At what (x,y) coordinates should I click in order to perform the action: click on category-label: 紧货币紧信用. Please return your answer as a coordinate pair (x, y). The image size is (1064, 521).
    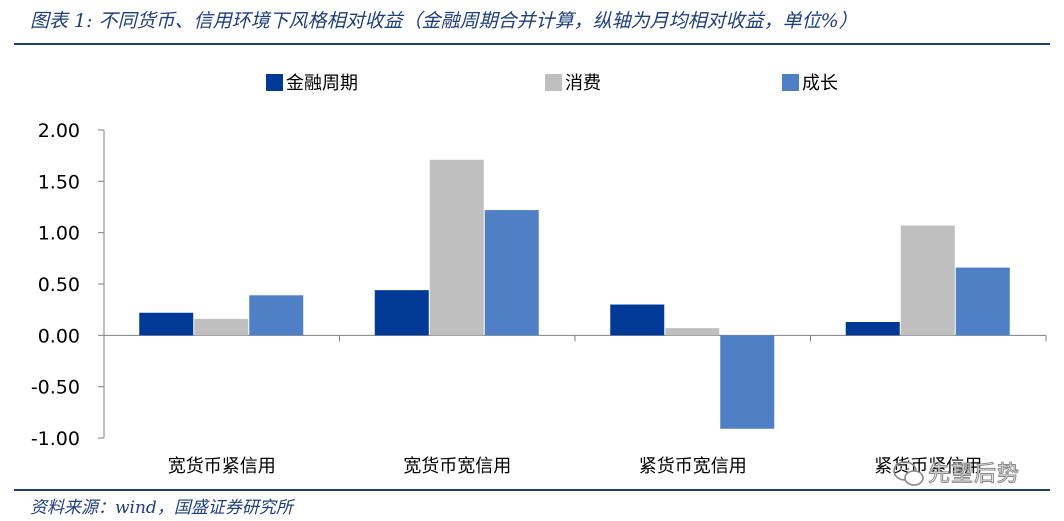
    Looking at the image, I should click on (928, 466).